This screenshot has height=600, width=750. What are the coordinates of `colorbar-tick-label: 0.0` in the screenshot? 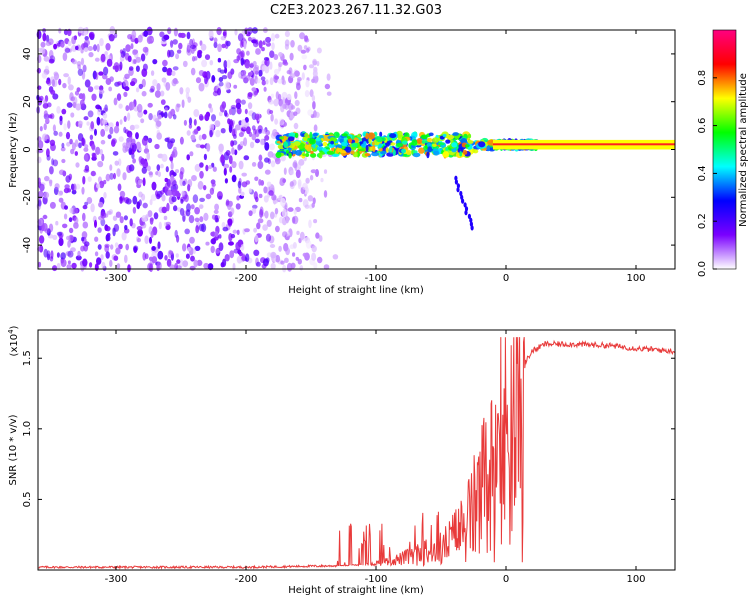 It's located at (702, 269).